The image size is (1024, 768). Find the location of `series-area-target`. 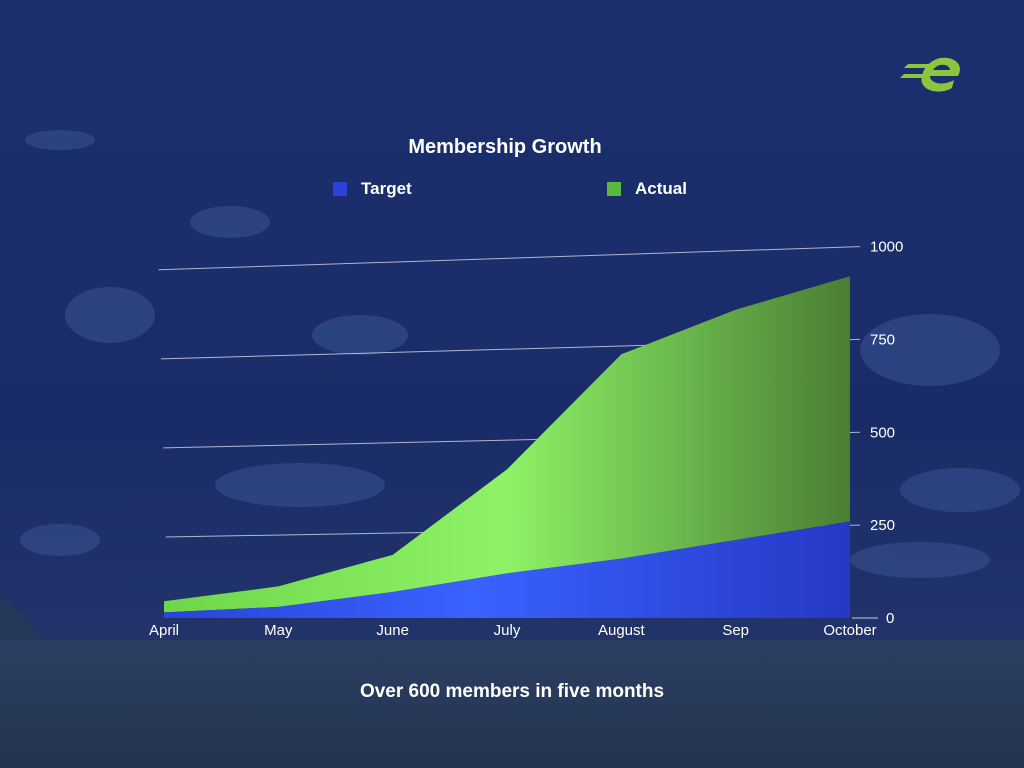

series-area-target is located at coordinates (507, 569).